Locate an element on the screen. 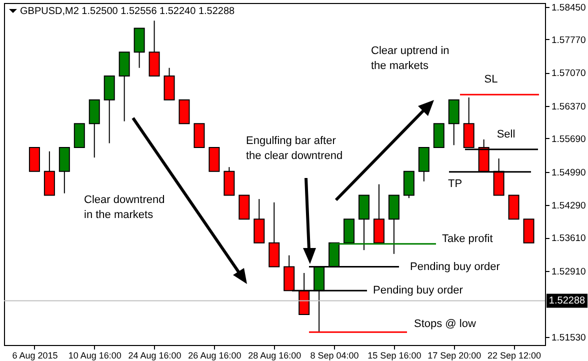  x-tick-label: 8 Sep 04:00 is located at coordinates (334, 355).